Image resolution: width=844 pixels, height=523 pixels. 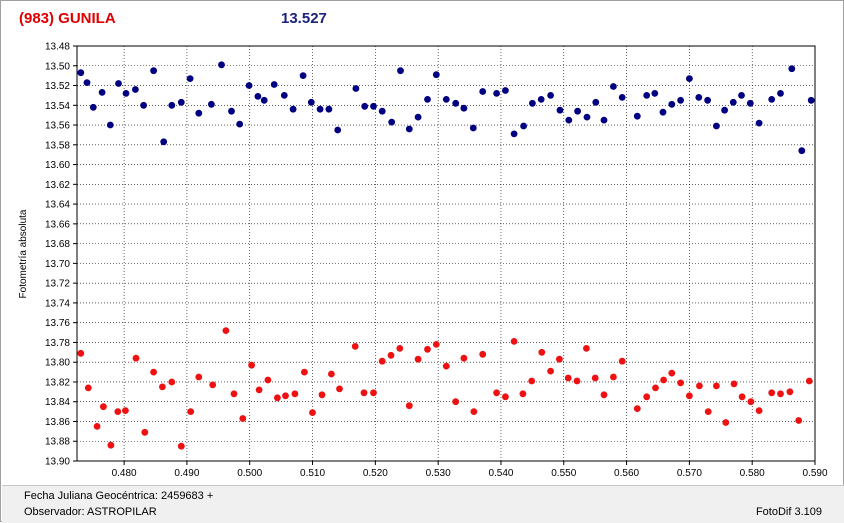 What do you see at coordinates (500, 473) in the screenshot?
I see `x-tick-label: 0.540` at bounding box center [500, 473].